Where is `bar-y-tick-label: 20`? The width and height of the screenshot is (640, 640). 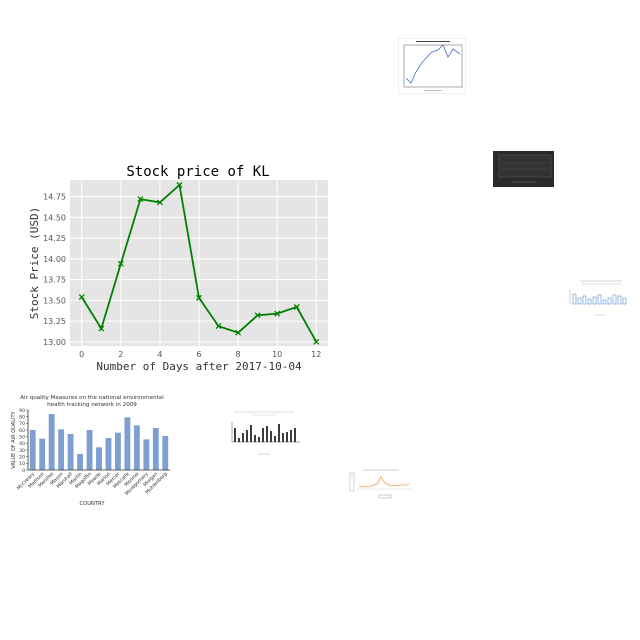 bar-y-tick-label: 20 is located at coordinates (22, 457).